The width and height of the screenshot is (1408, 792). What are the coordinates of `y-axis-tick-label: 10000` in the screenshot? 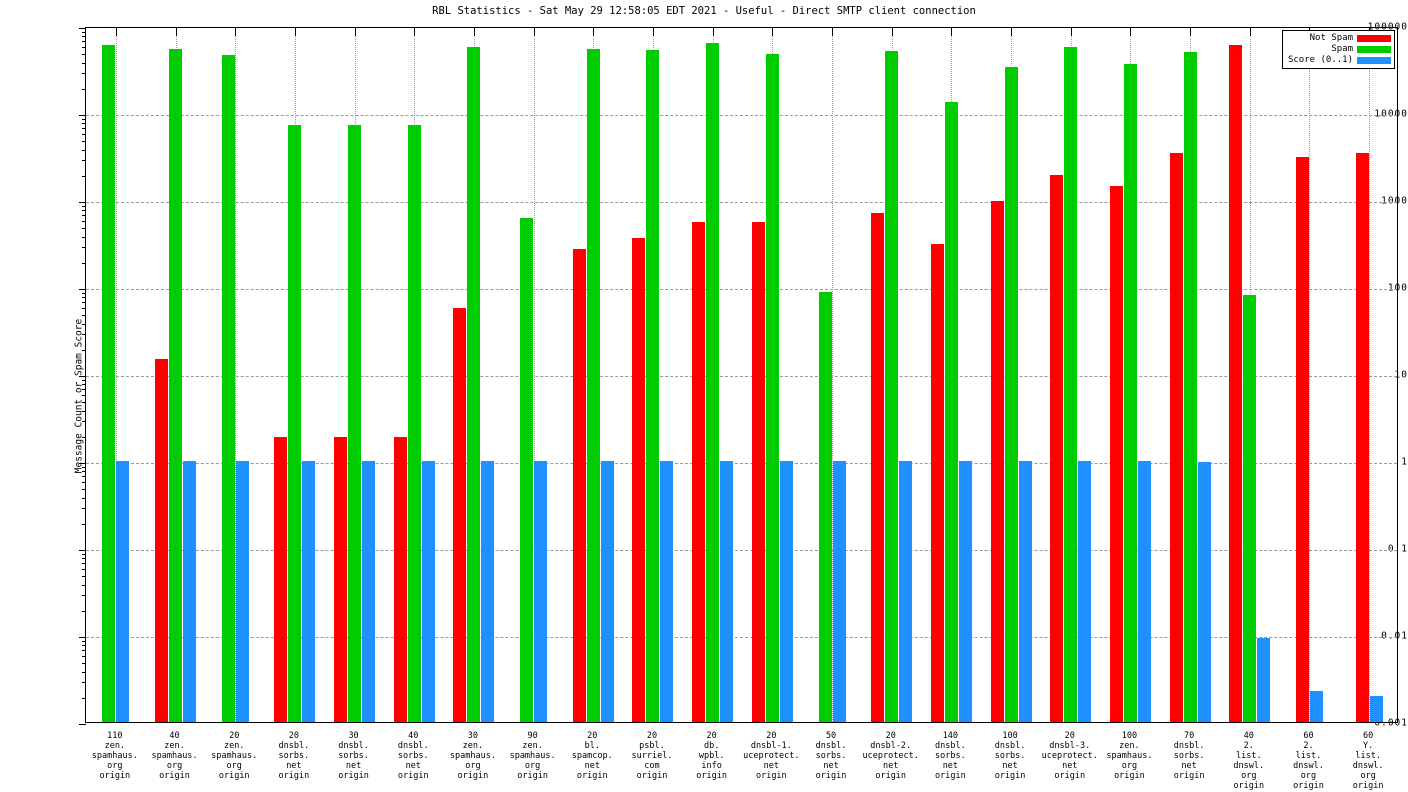 It's located at (1391, 114).